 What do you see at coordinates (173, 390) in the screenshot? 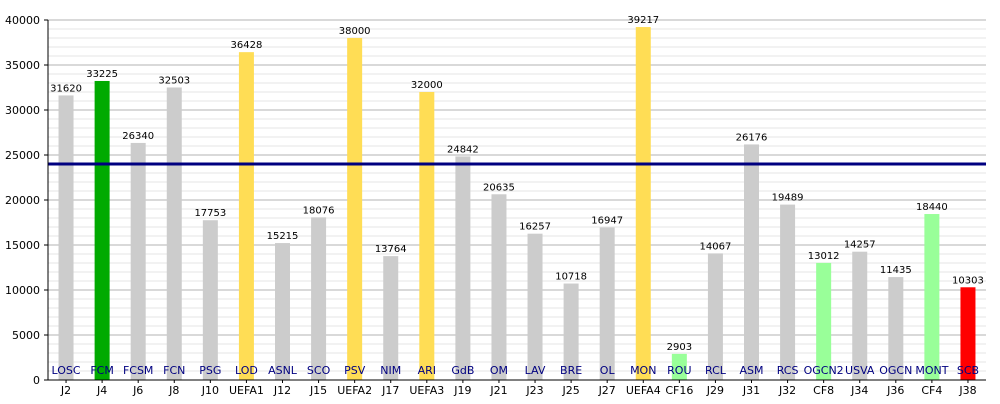
I see `x-tick-label: J8` at bounding box center [173, 390].